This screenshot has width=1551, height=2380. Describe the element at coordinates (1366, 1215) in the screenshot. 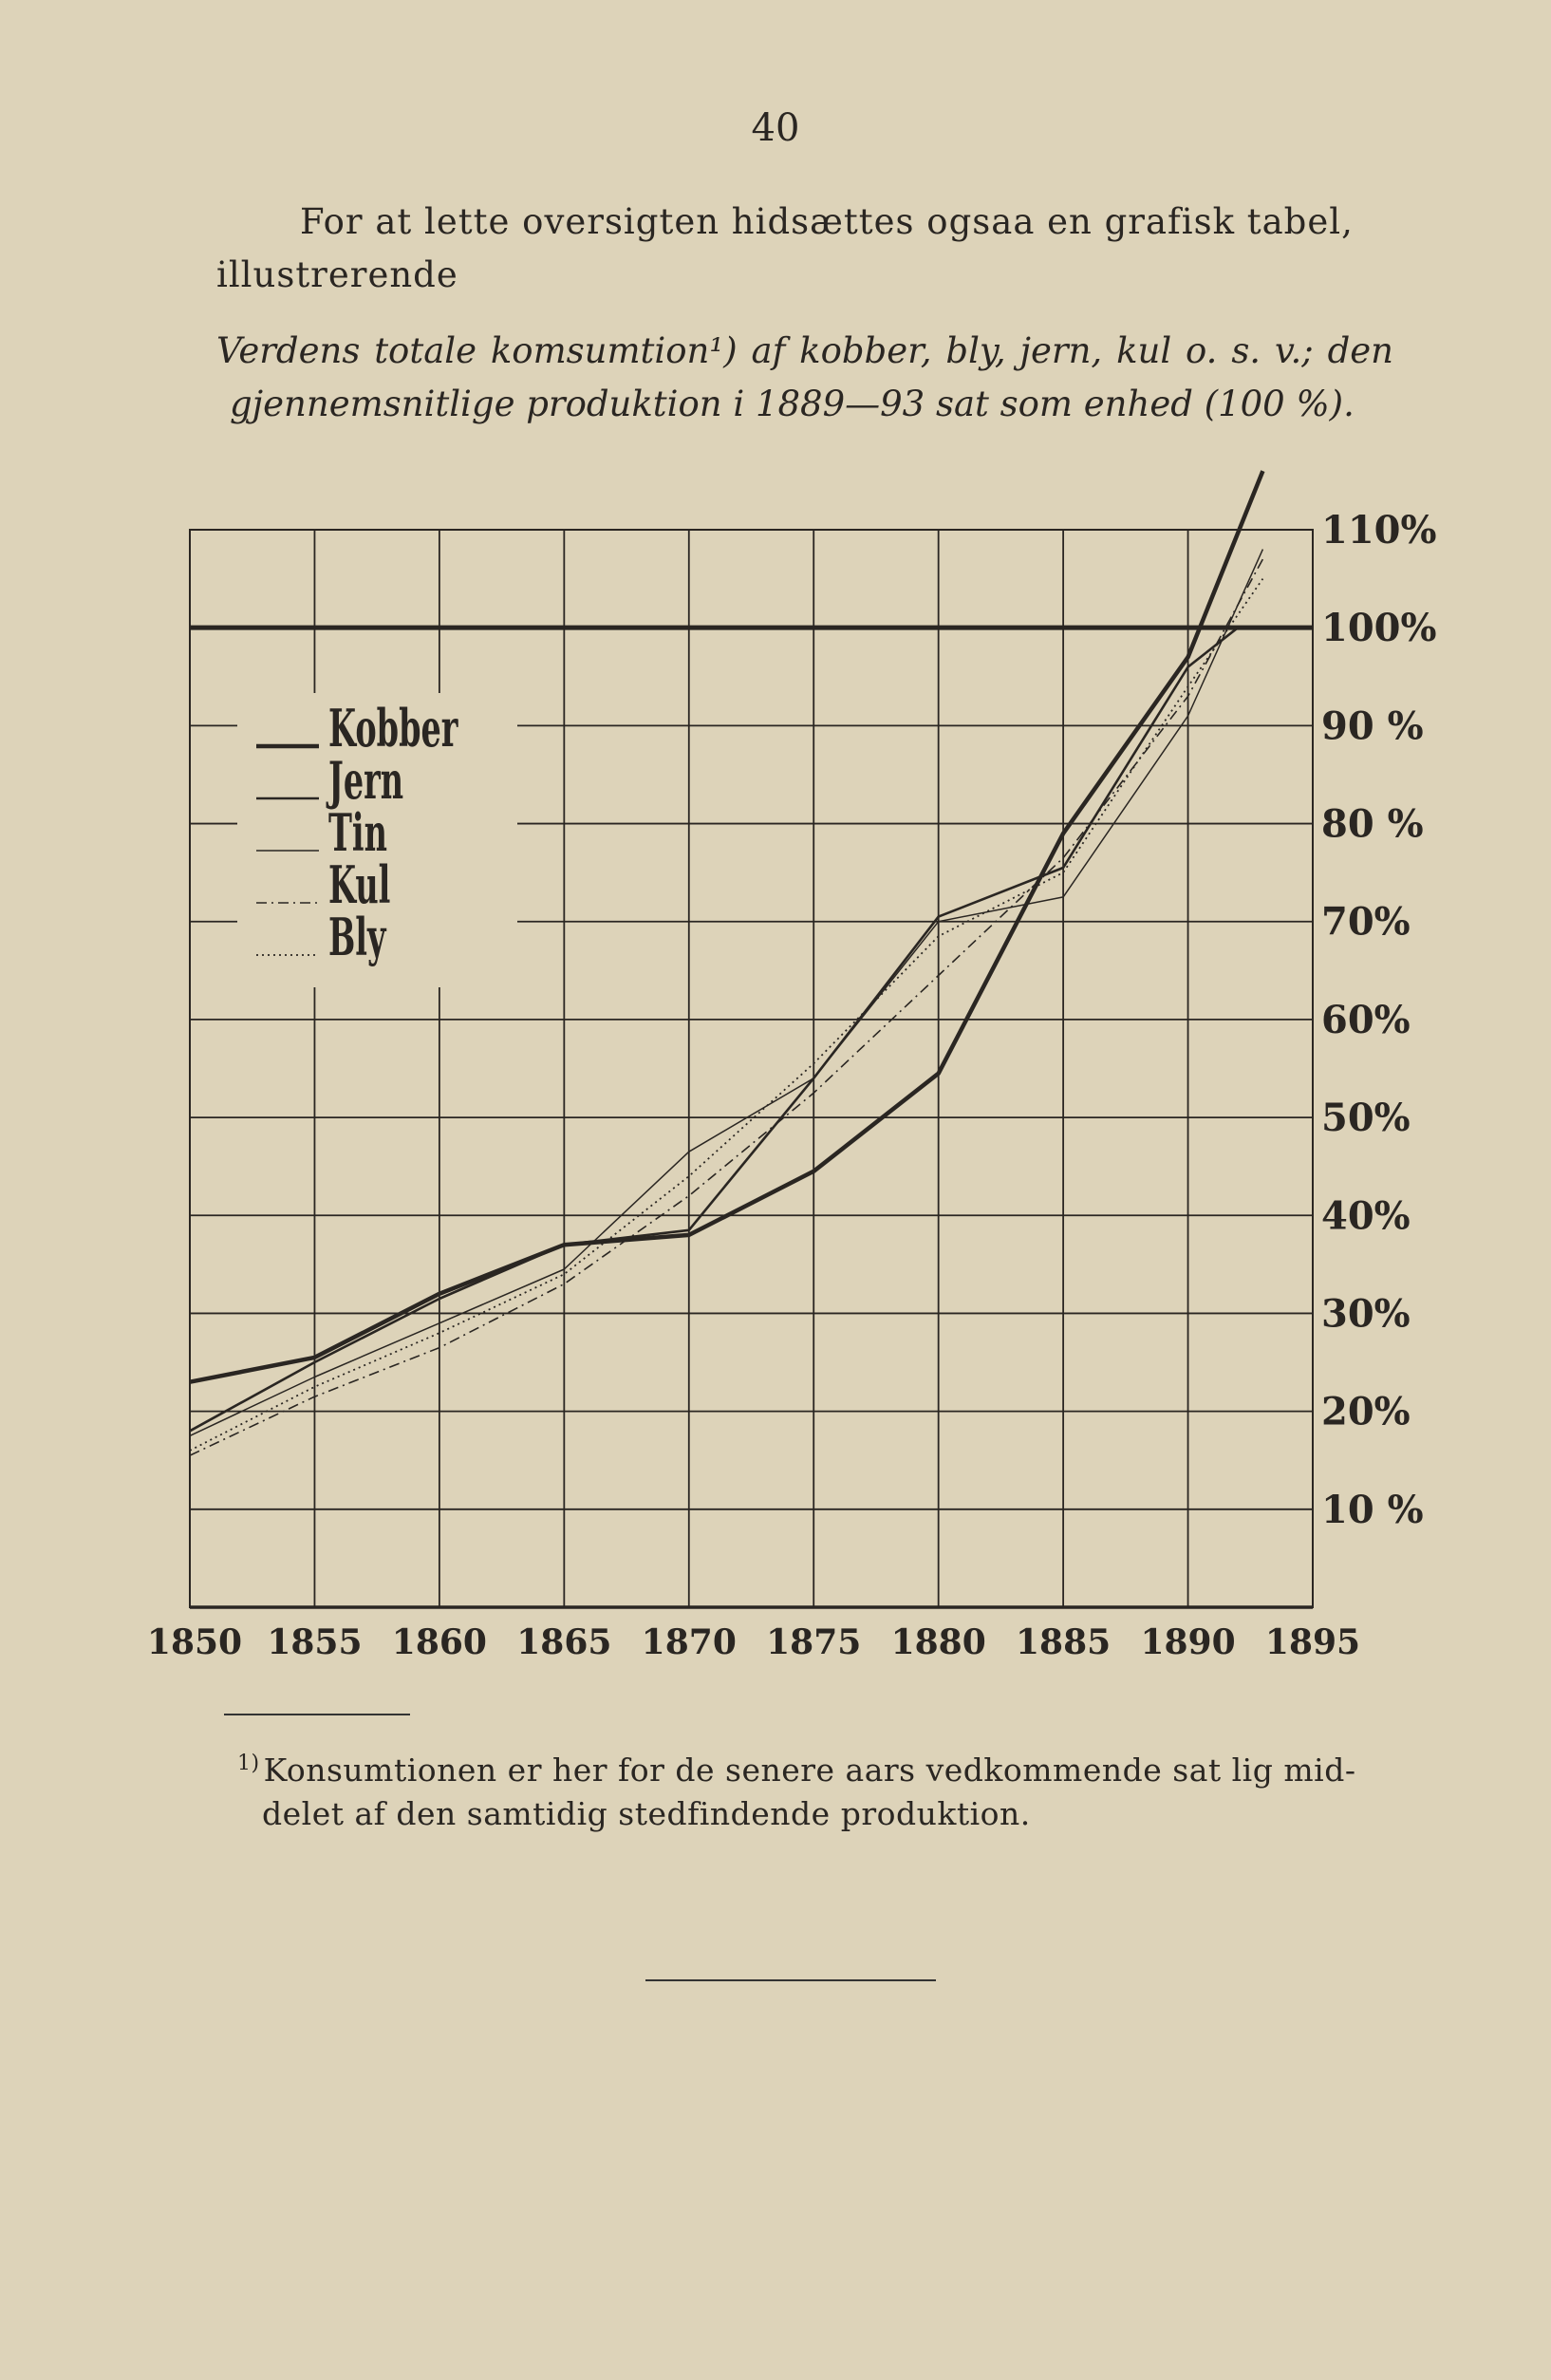

I see `y-tick-label-40: 40%` at that location.